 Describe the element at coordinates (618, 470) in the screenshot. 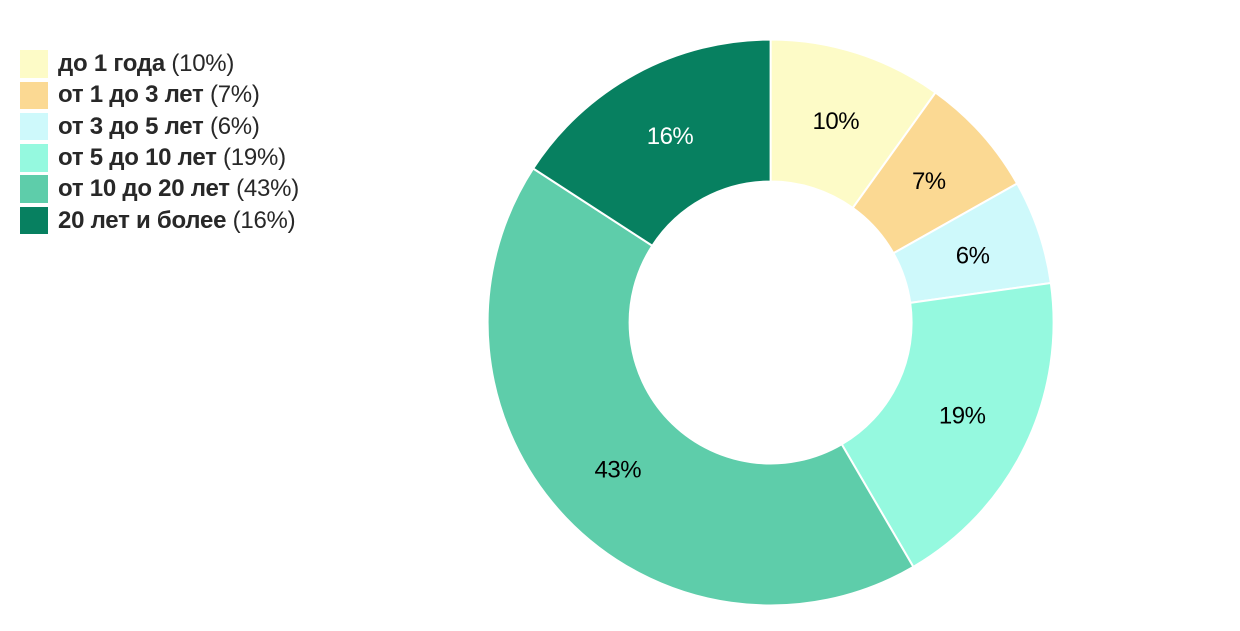

I see `svg-text: 43%` at that location.